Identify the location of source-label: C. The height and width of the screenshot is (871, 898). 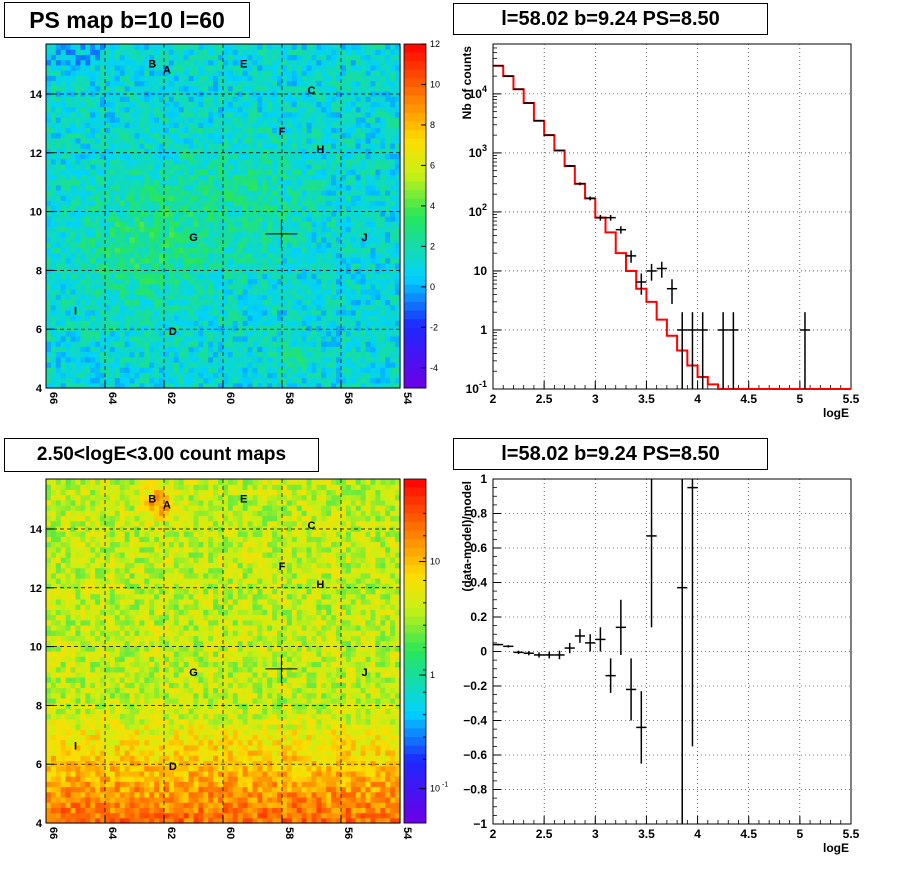
(312, 91).